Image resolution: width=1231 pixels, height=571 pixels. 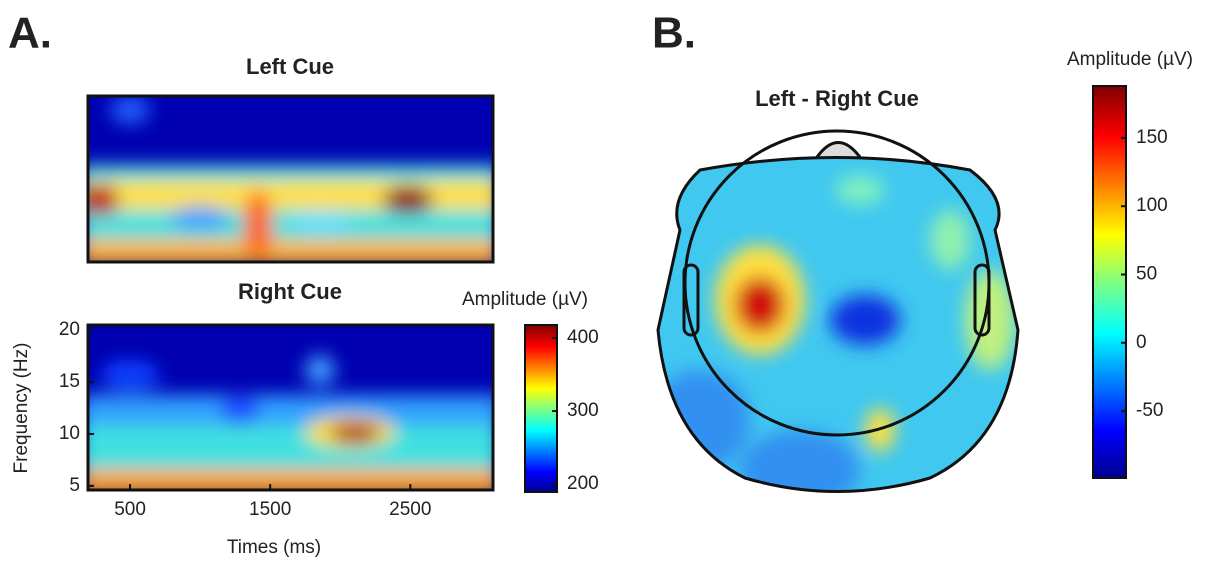 I want to click on colorbar-tick-label: -50, so click(x=1149, y=410).